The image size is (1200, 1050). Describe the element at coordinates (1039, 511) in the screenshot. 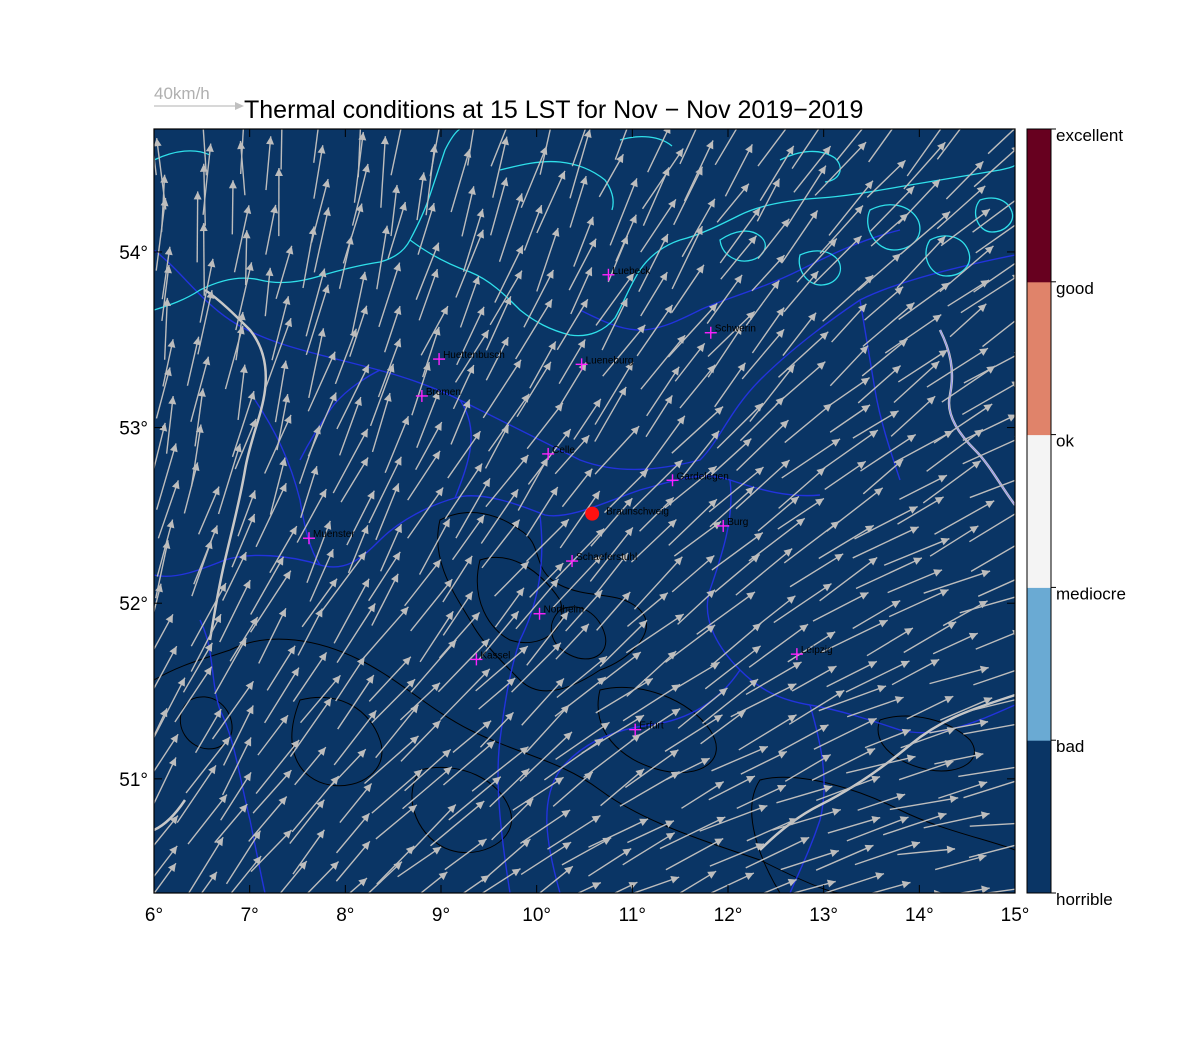

I see `colorbar-band` at that location.